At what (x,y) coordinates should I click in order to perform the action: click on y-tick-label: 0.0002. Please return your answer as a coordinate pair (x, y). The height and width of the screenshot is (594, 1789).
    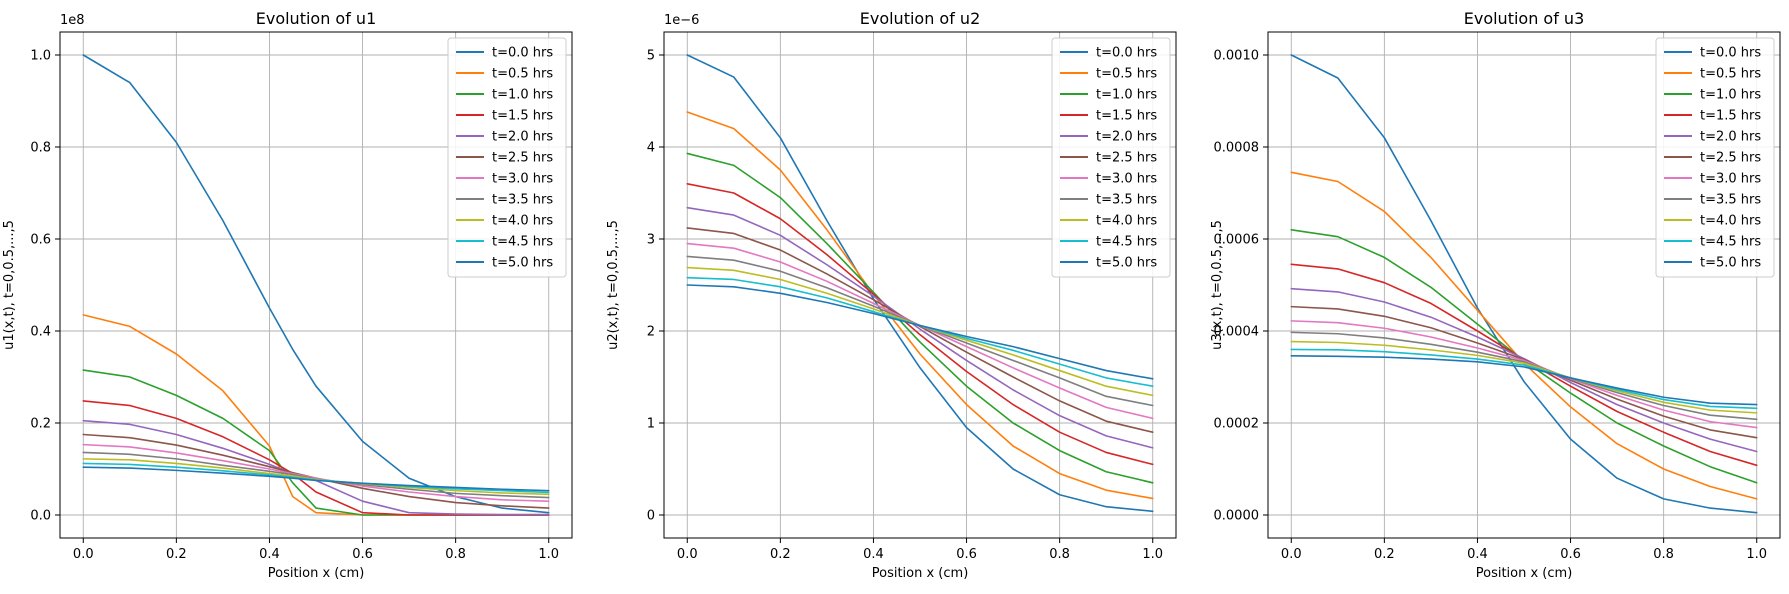
    Looking at the image, I should click on (1237, 424).